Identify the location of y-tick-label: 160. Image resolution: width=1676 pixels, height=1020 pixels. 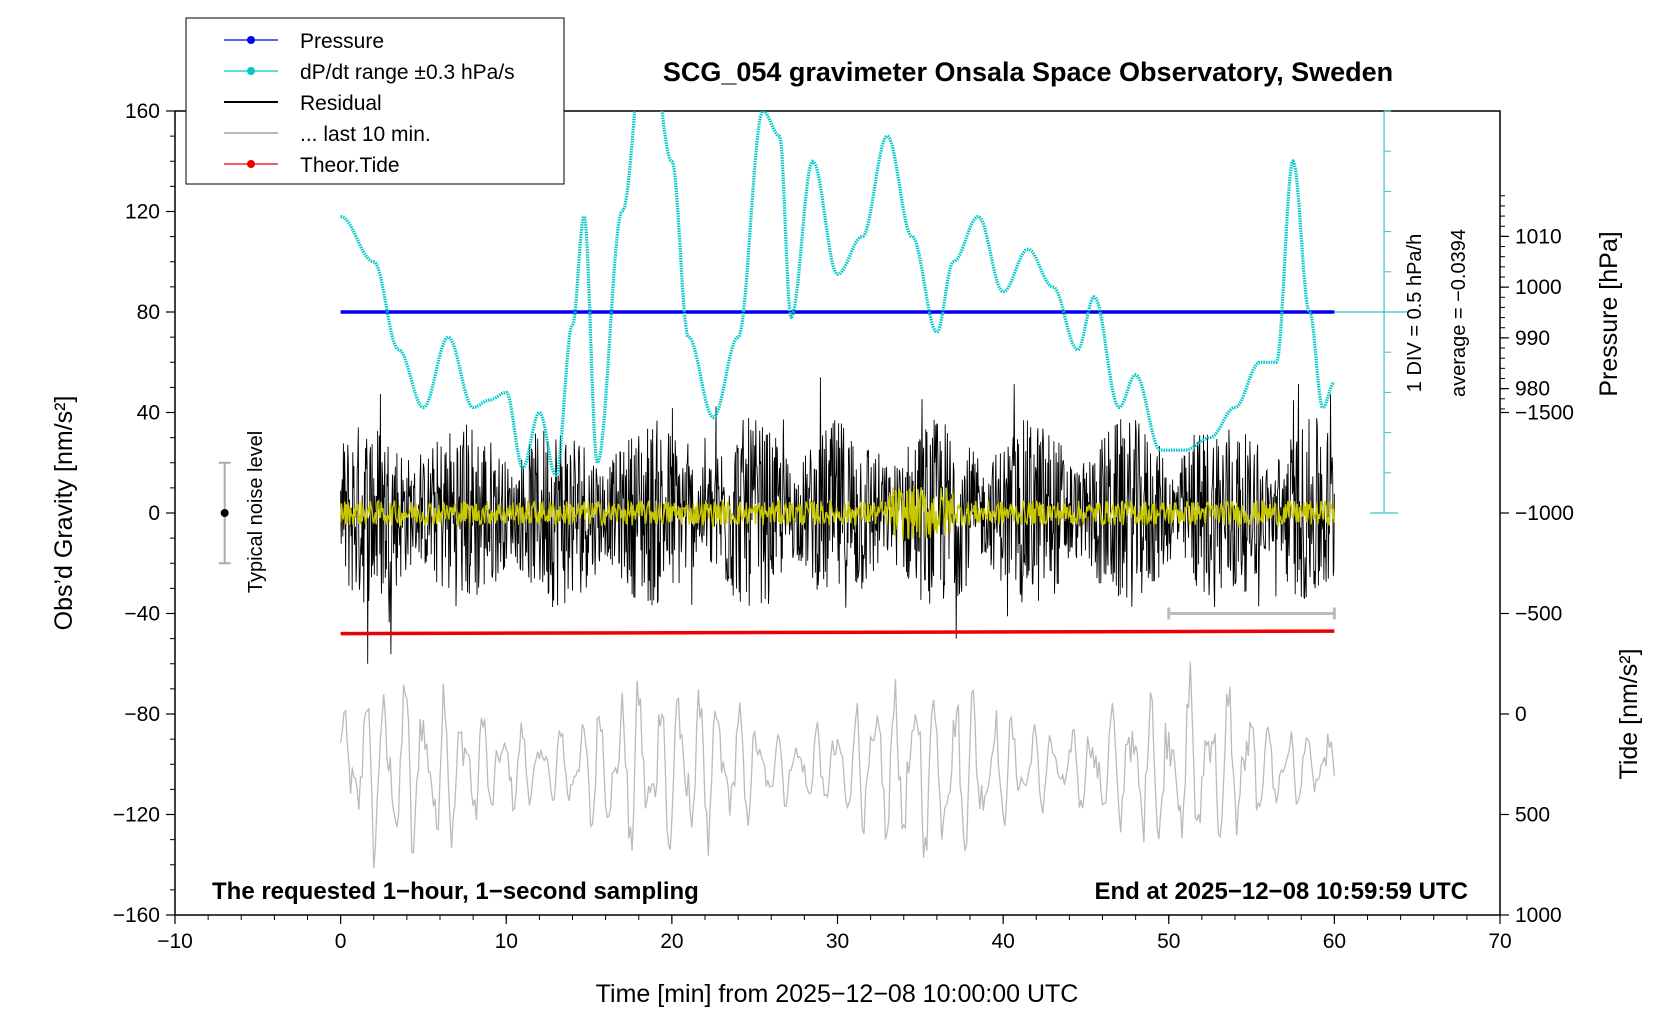
(142, 111).